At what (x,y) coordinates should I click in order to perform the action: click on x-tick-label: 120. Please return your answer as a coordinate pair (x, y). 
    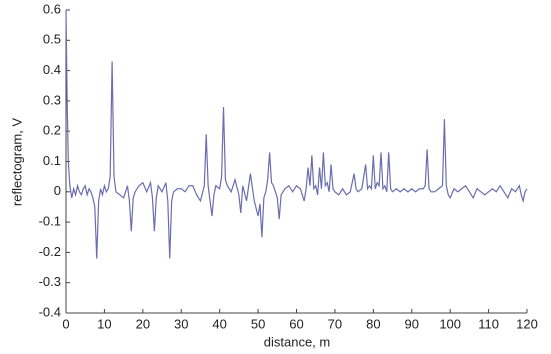
    Looking at the image, I should click on (527, 323).